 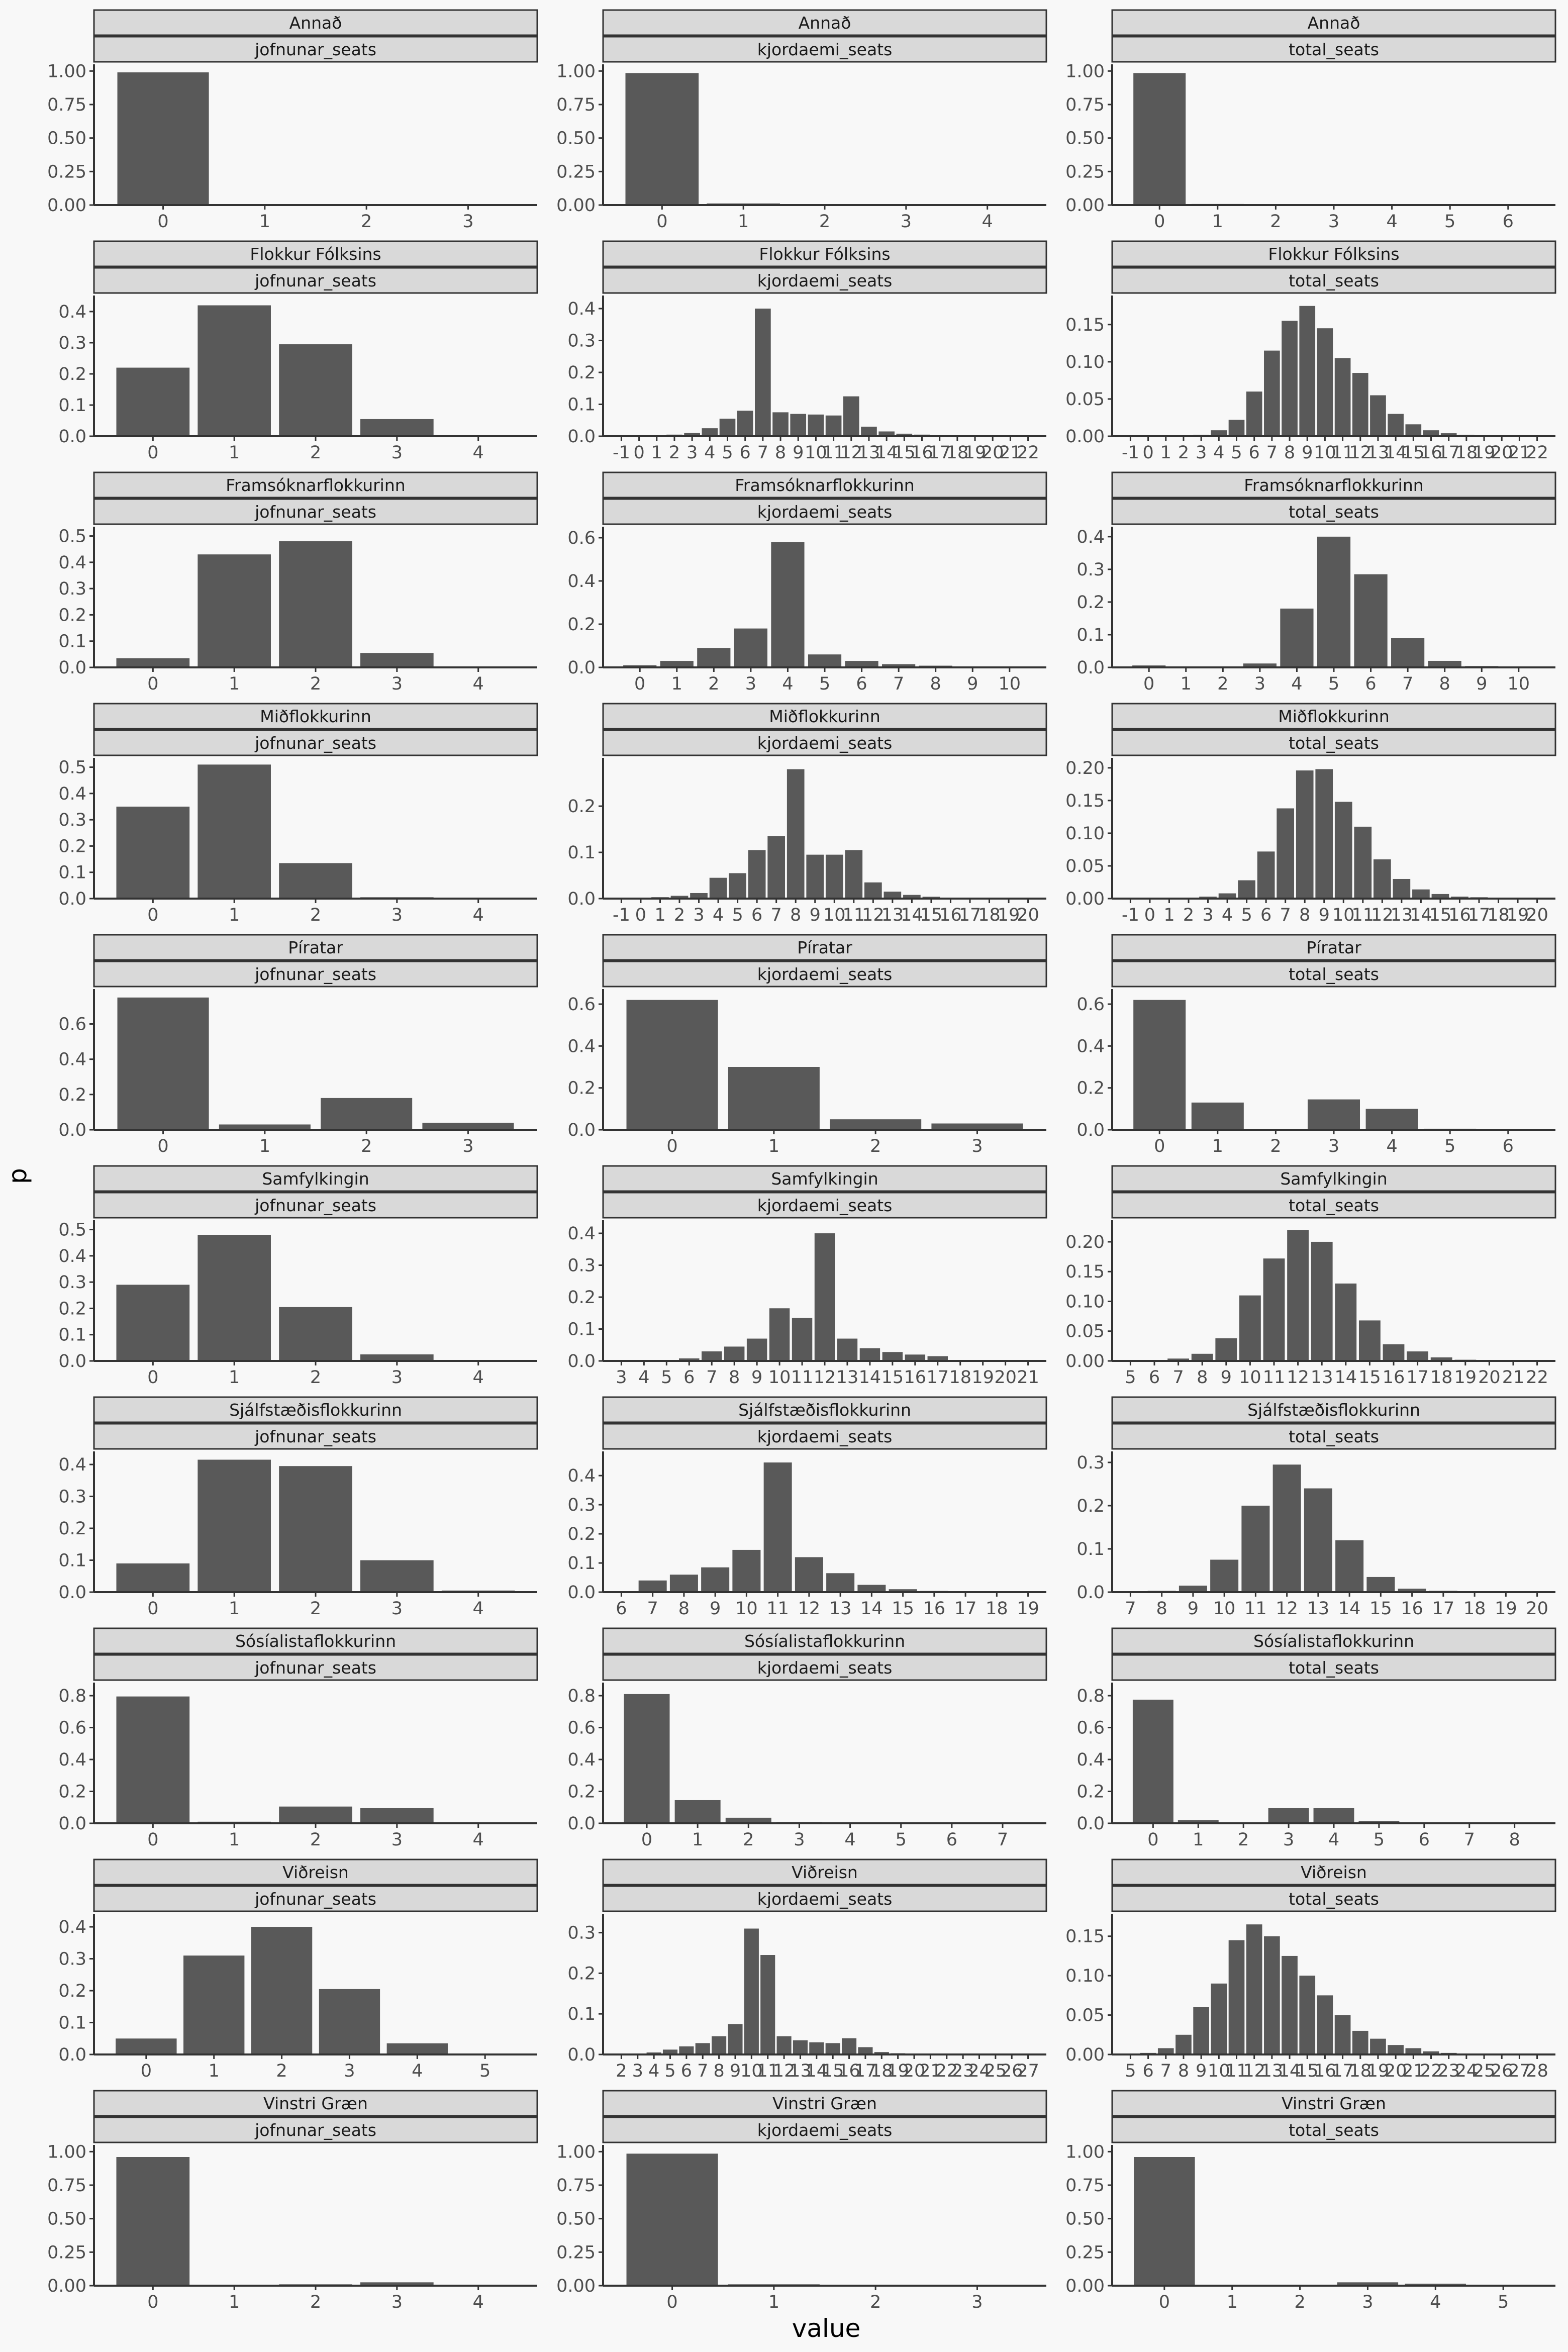 I want to click on y-tick-label: 0.5, so click(x=72, y=537).